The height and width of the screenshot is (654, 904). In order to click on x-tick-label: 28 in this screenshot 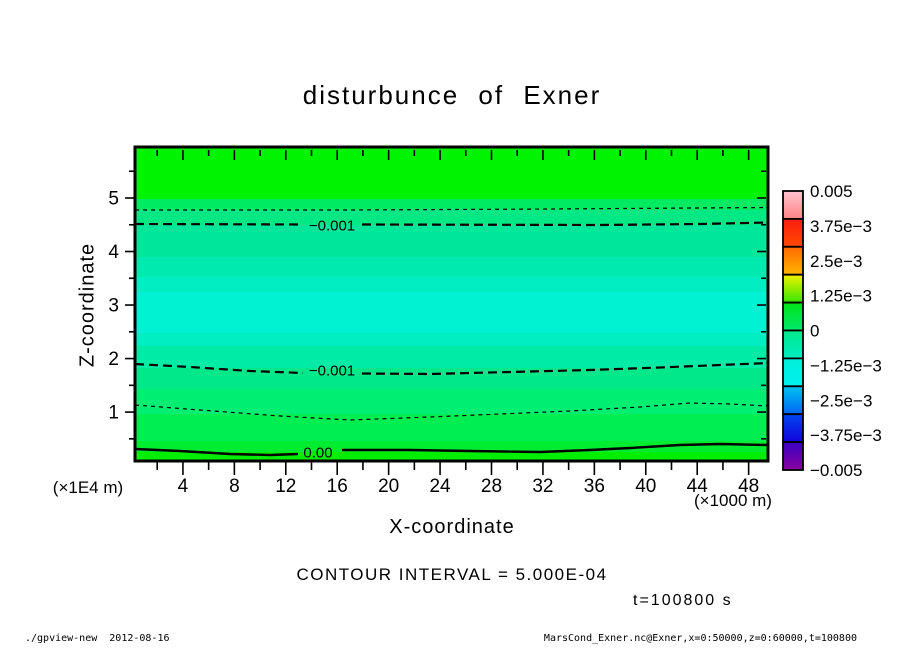, I will do `click(491, 486)`.